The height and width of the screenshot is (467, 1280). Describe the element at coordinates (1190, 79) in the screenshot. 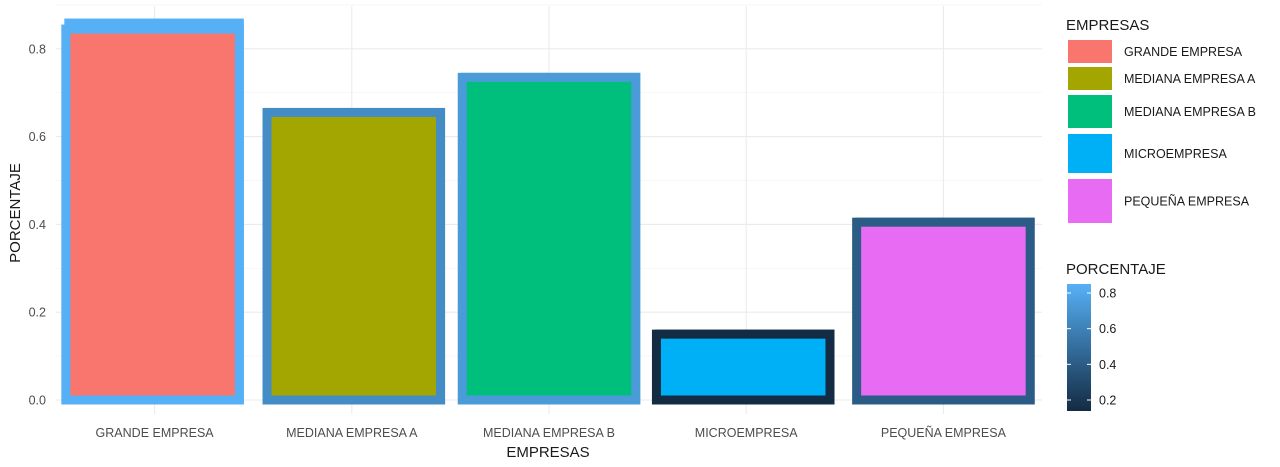

I see `legend-label: MEDIANA EMPRESA A` at that location.